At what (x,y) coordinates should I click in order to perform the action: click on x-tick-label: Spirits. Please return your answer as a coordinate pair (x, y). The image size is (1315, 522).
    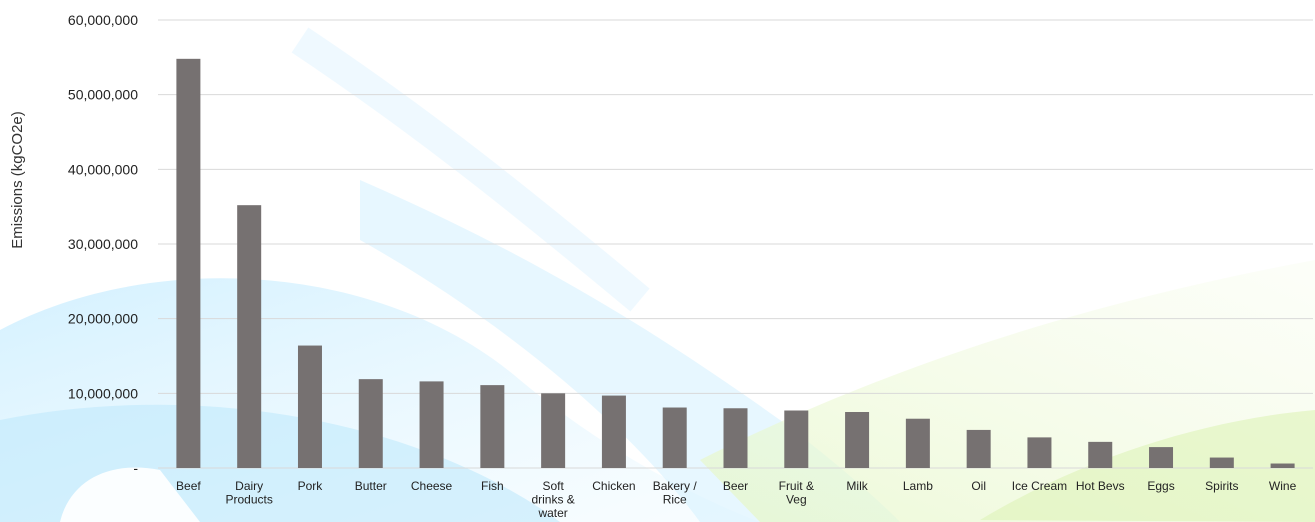
    Looking at the image, I should click on (1221, 486).